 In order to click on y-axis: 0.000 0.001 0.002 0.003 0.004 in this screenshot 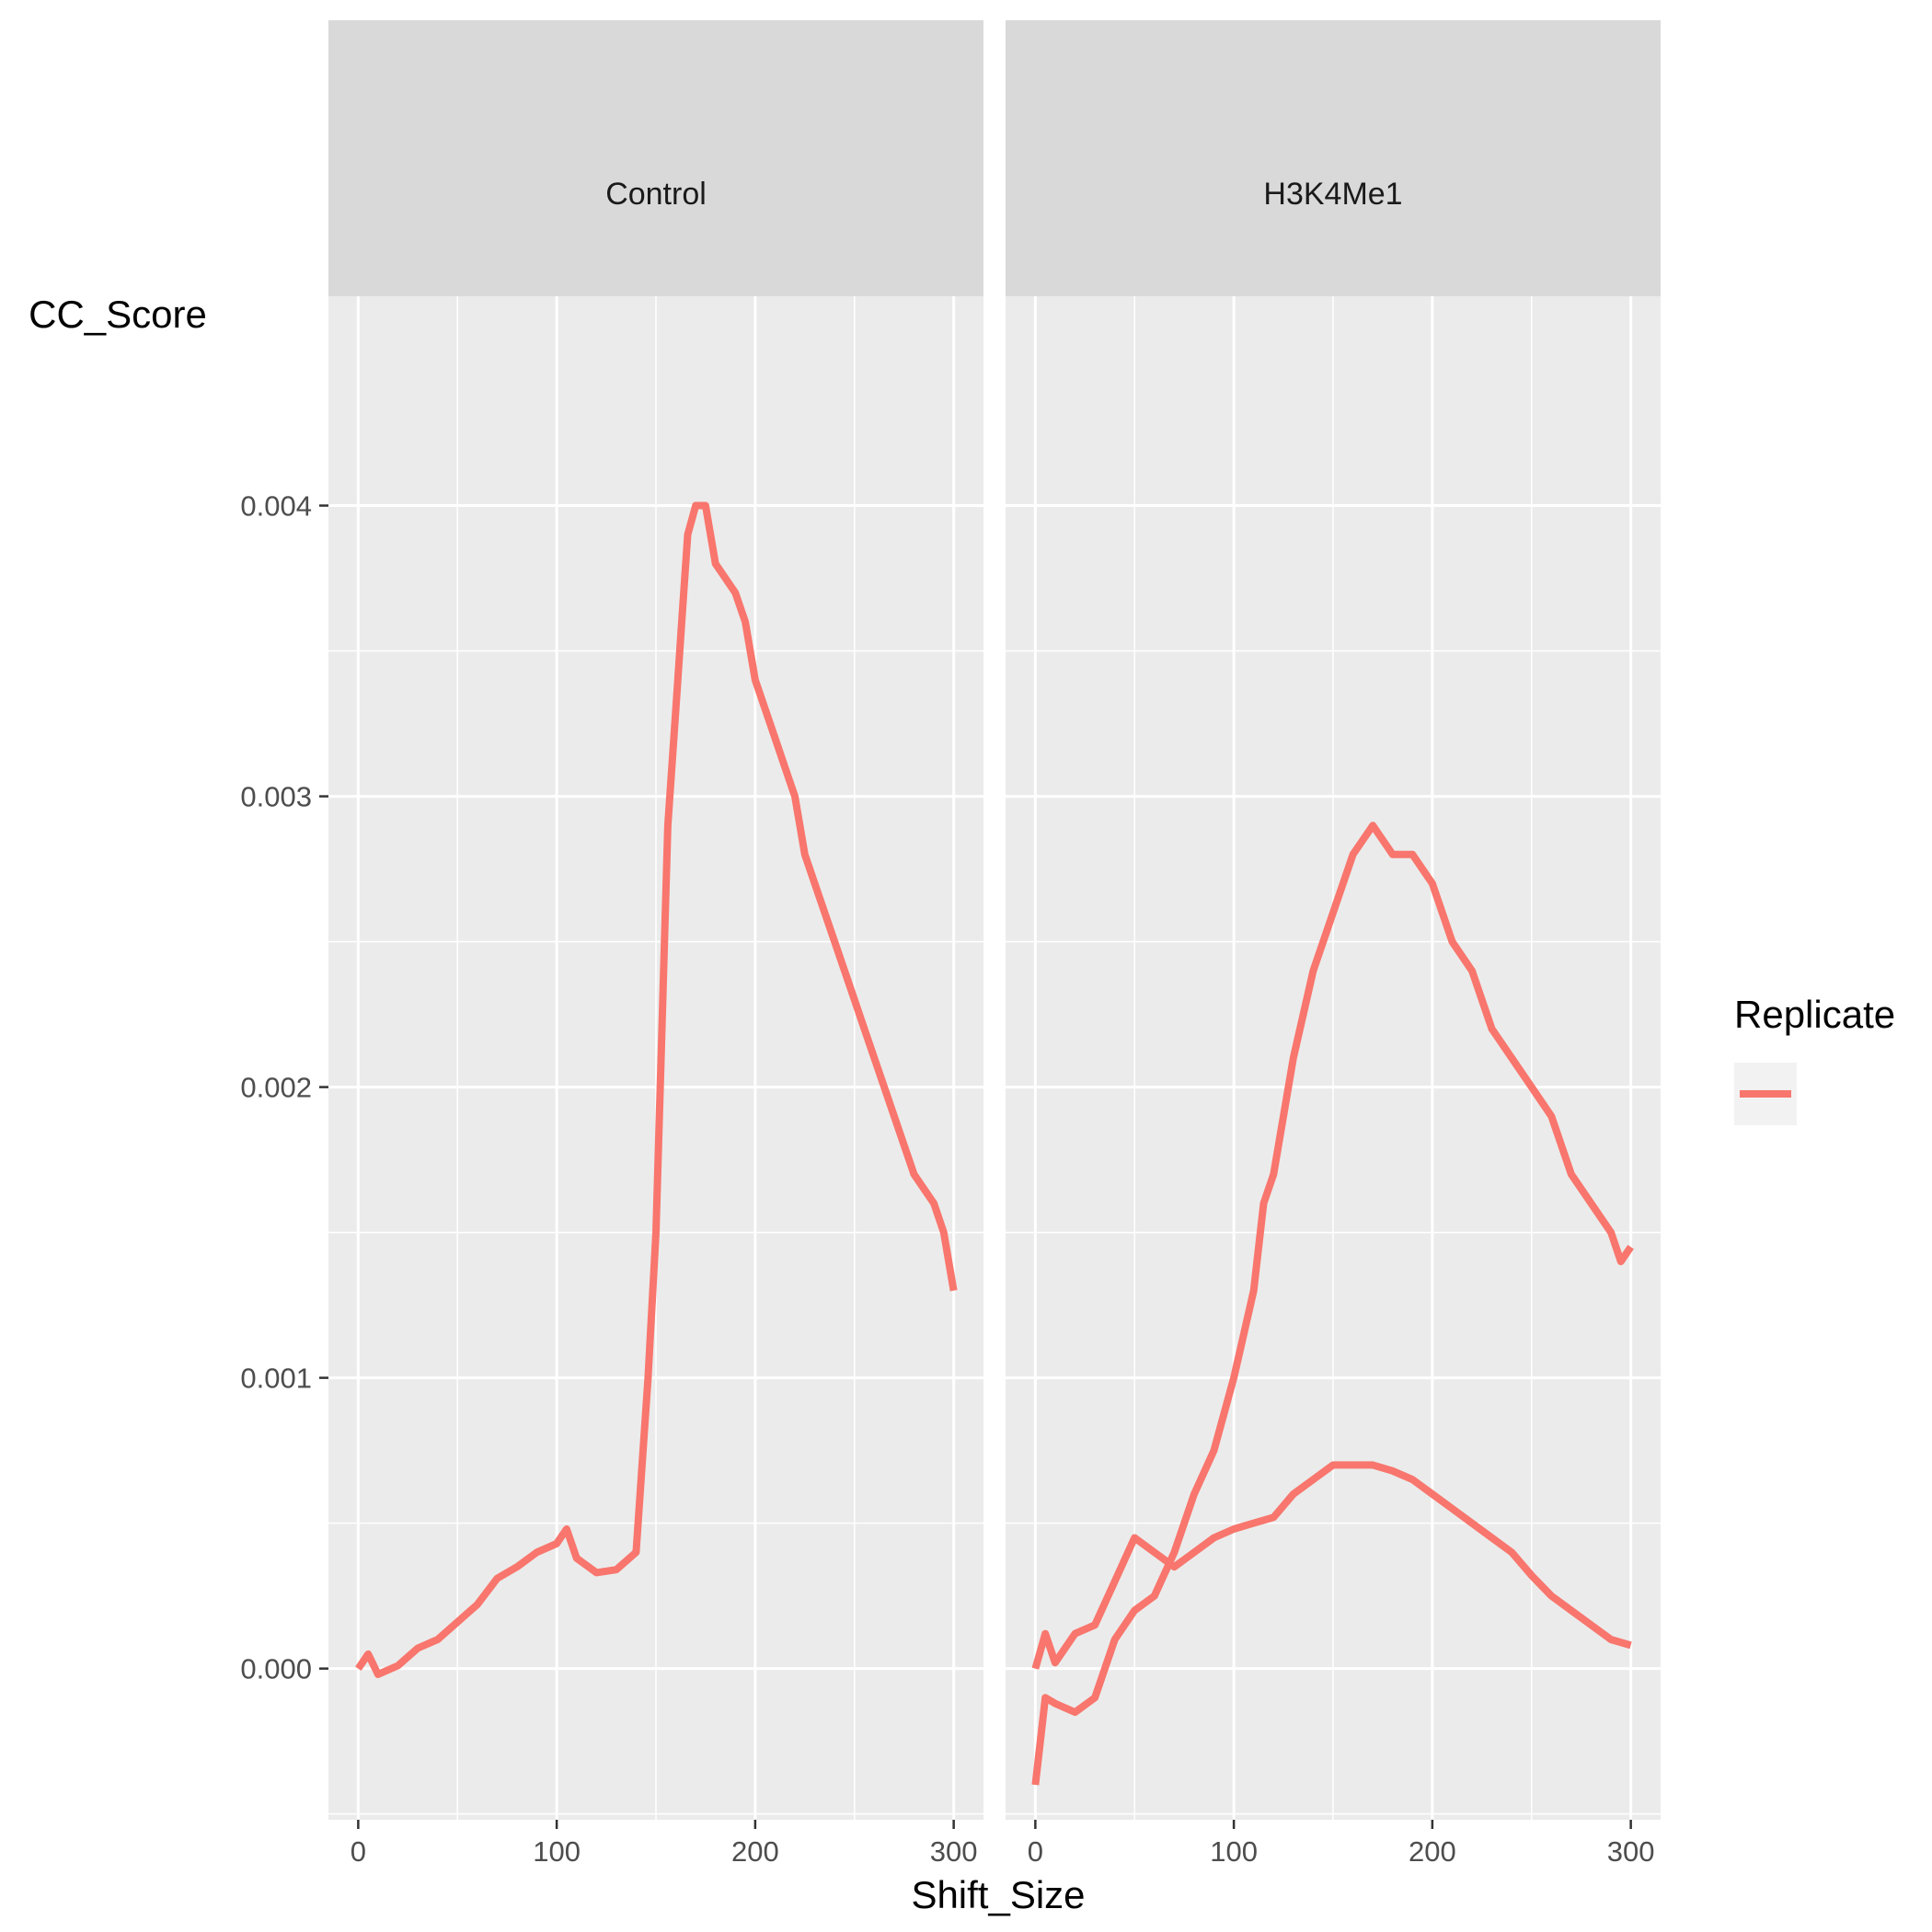, I will do `click(284, 1087)`.